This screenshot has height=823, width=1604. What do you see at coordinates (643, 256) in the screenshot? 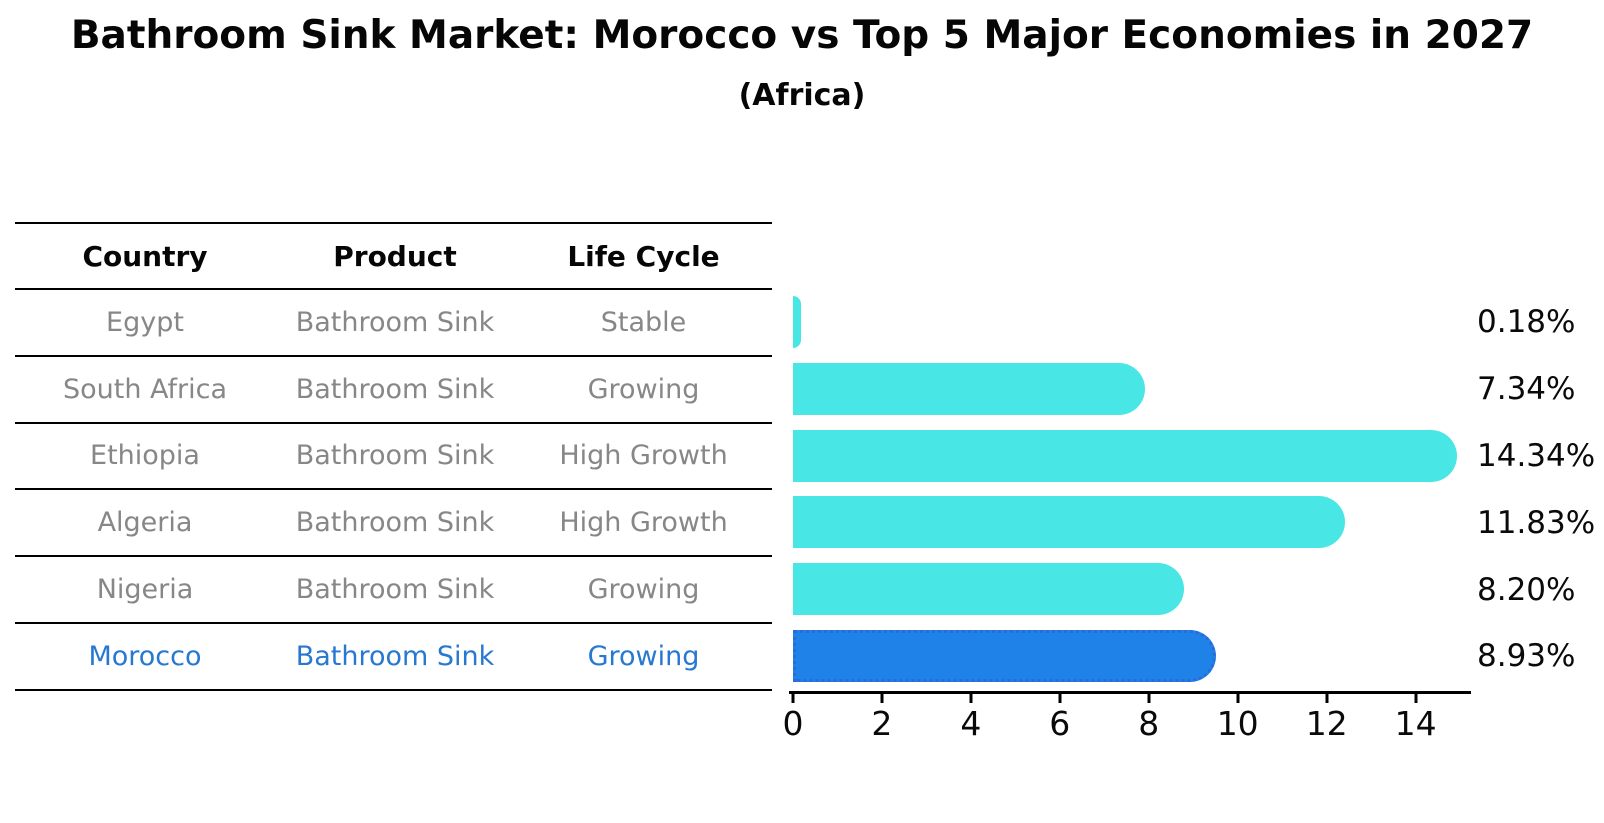
I see `header-life-cycle: Life Cycle` at bounding box center [643, 256].